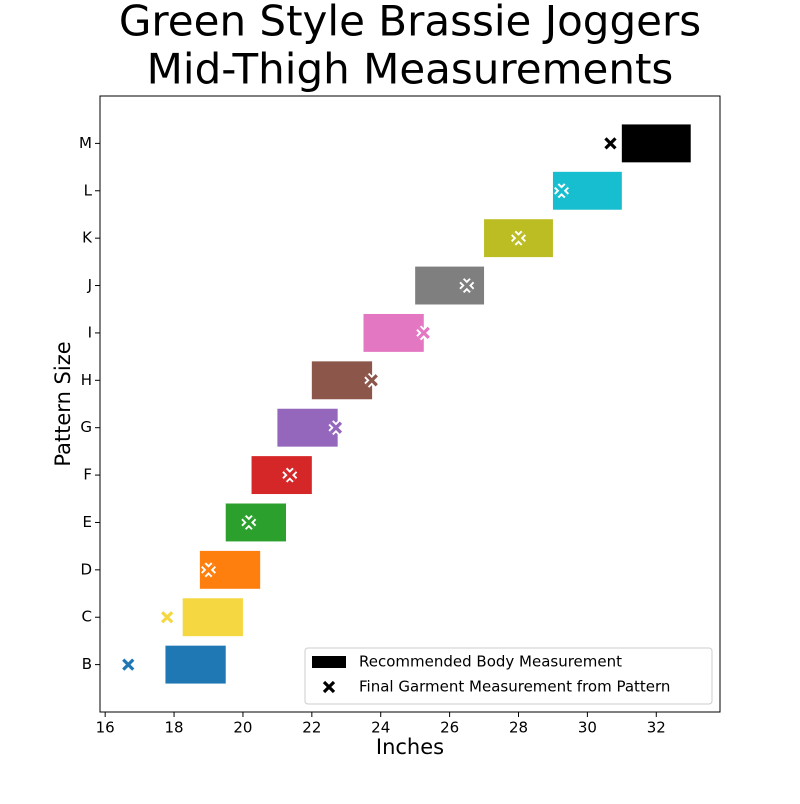 The image size is (800, 804). What do you see at coordinates (89, 285) in the screenshot?
I see `y-tick-label: J` at bounding box center [89, 285].